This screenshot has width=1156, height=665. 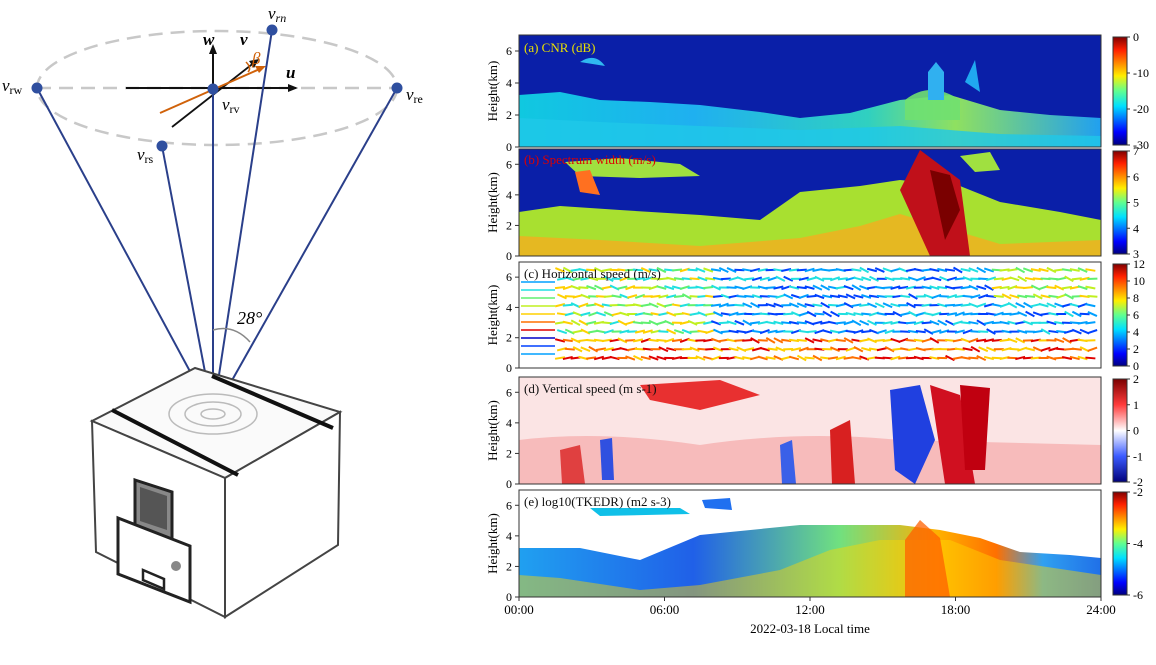 I want to click on panel-e, so click(x=810, y=543).